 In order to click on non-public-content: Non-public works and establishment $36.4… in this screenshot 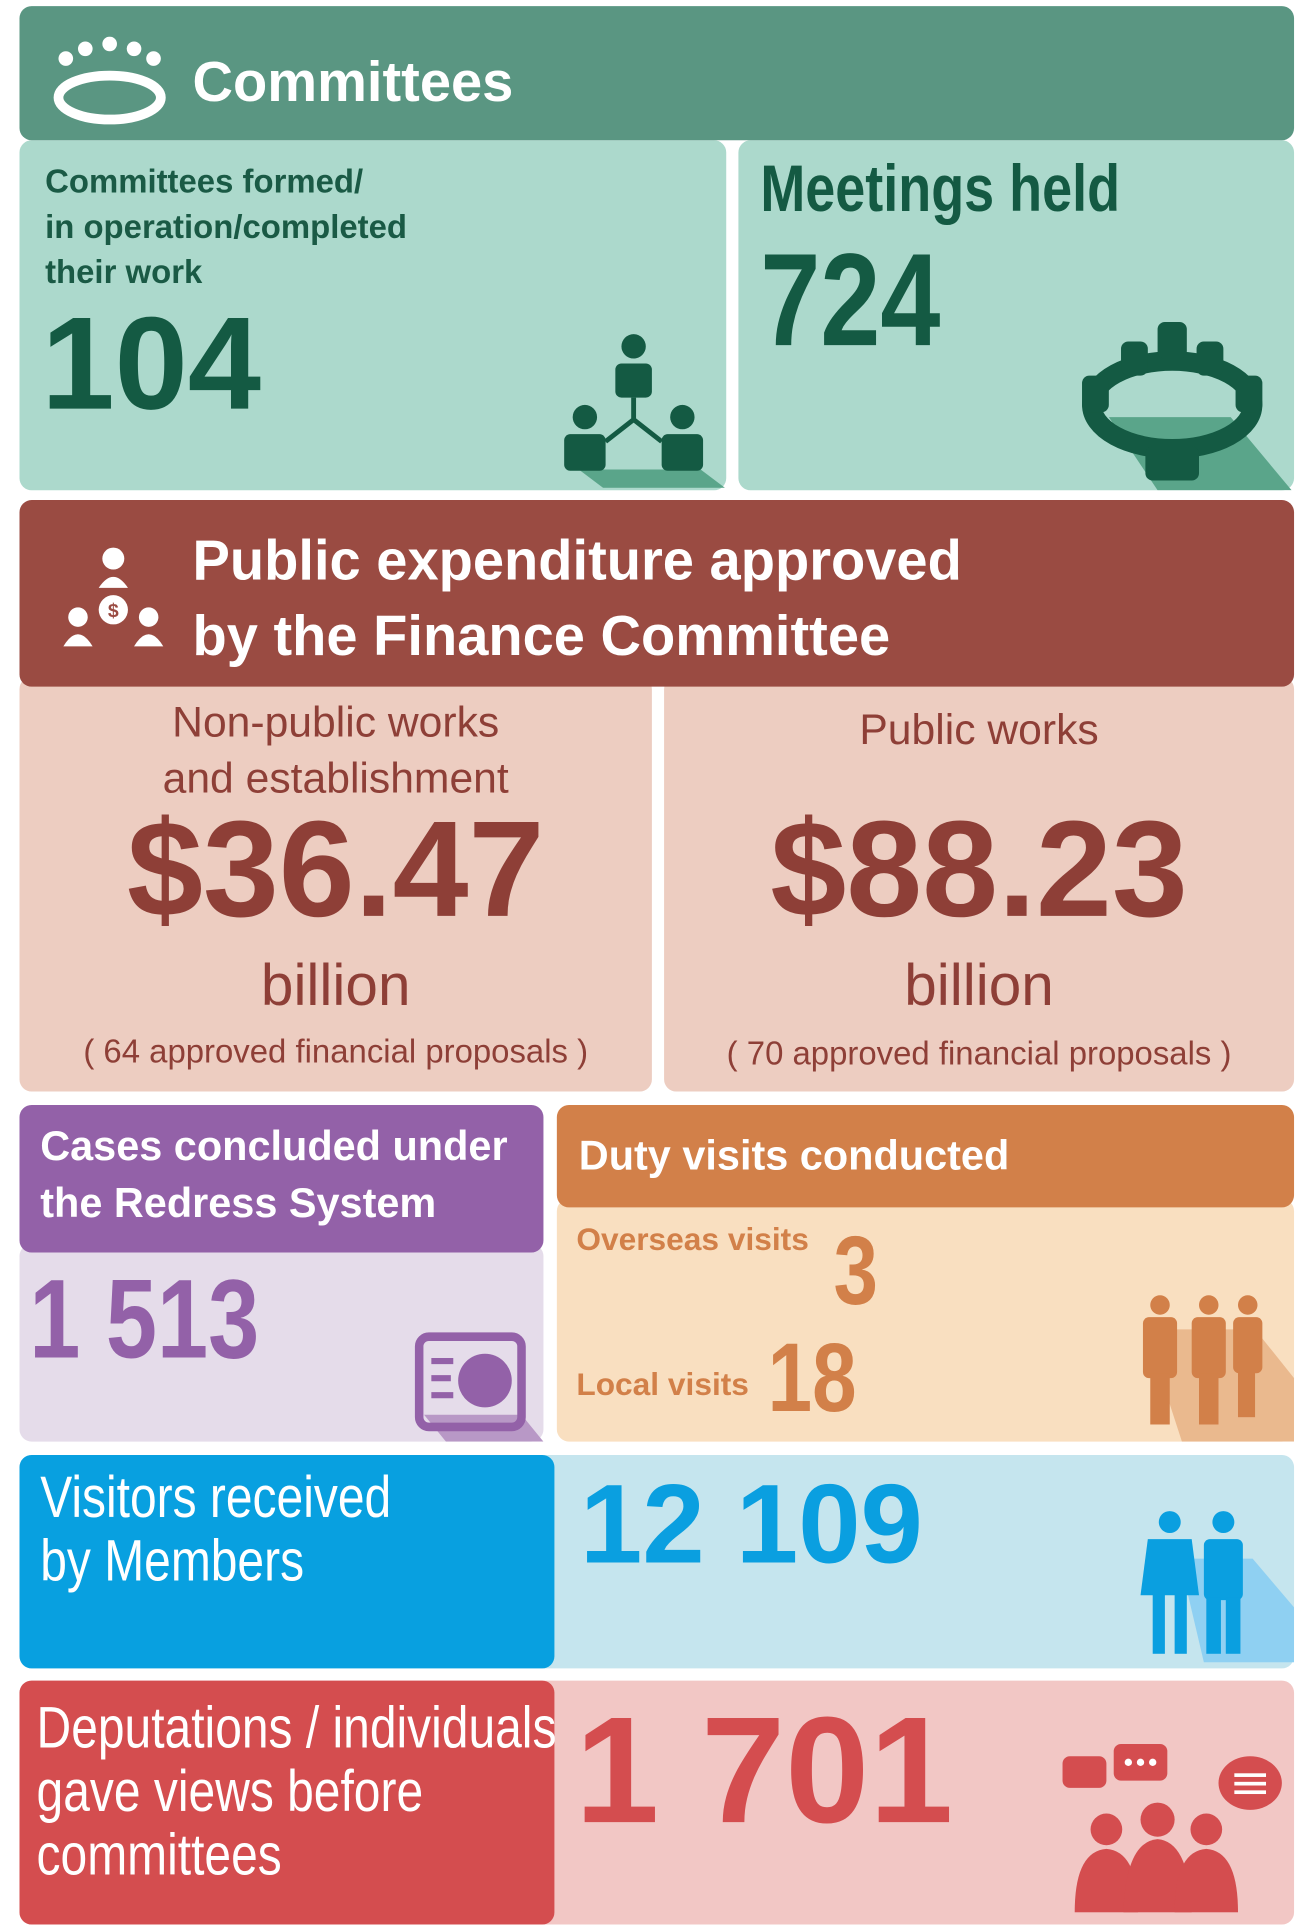, I will do `click(335, 889)`.